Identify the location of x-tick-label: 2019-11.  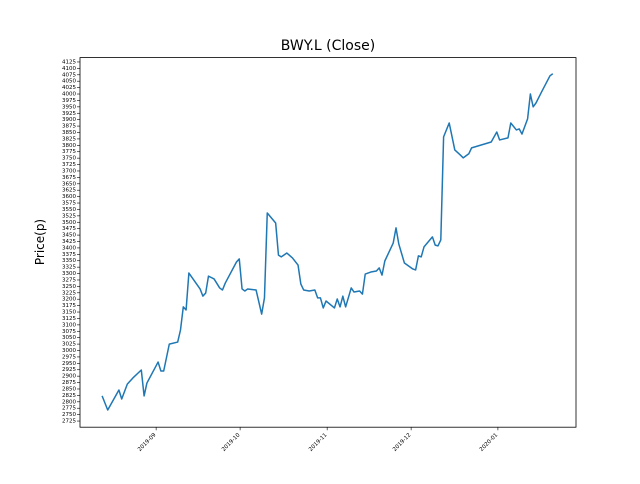
(318, 442).